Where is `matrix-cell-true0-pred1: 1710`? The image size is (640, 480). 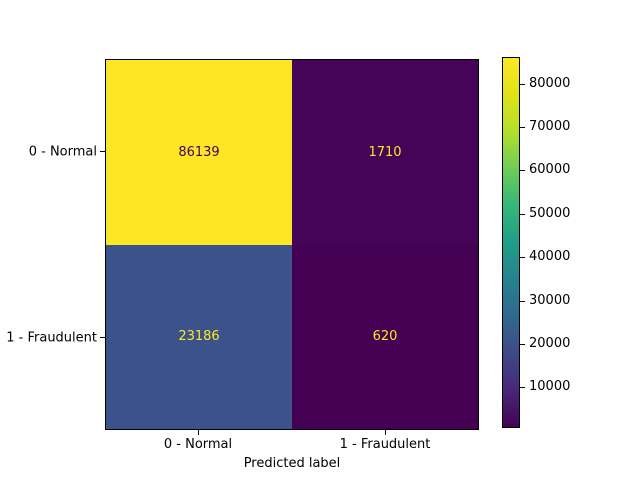 matrix-cell-true0-pred1: 1710 is located at coordinates (385, 152).